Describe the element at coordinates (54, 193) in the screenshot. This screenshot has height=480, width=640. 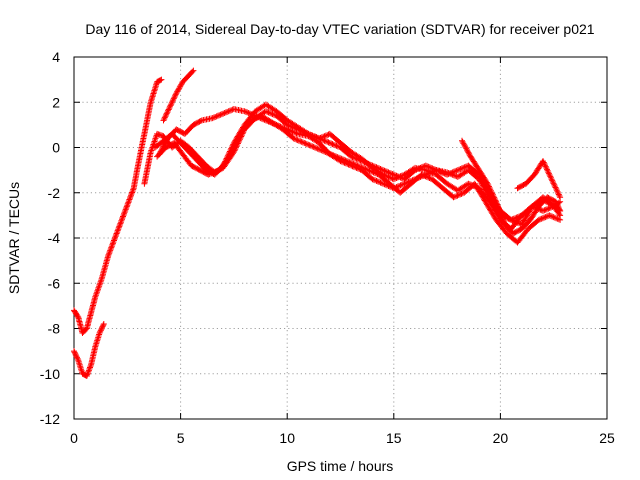
I see `y-tick-label: -2` at that location.